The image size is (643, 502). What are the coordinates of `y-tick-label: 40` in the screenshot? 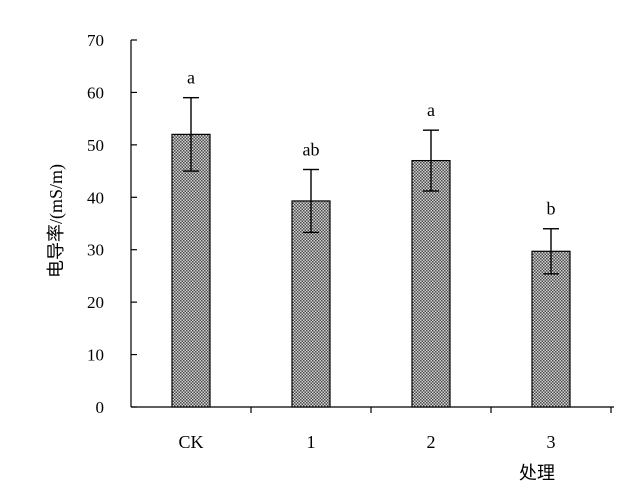 It's located at (95, 197).